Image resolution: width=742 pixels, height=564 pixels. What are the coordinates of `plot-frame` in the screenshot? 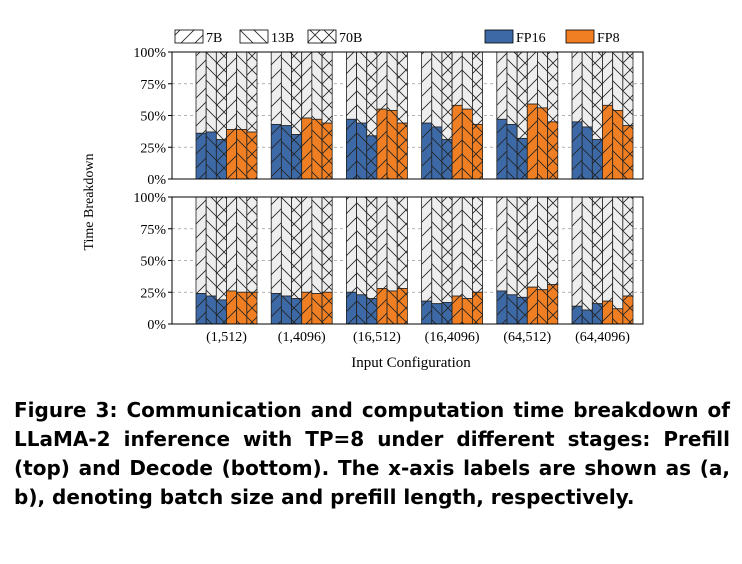 It's located at (407, 115).